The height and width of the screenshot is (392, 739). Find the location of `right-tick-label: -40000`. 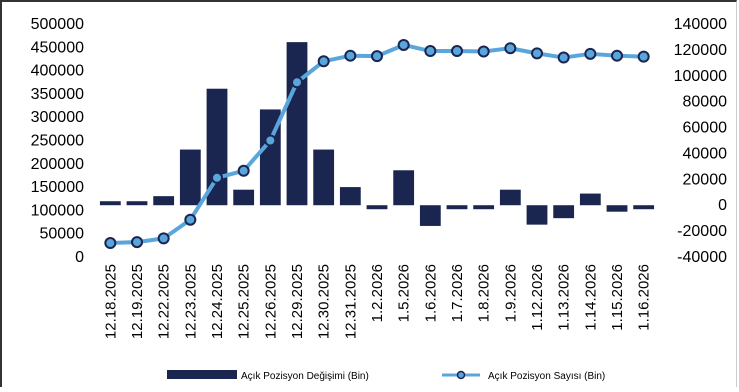

right-tick-label: -40000 is located at coordinates (702, 257).